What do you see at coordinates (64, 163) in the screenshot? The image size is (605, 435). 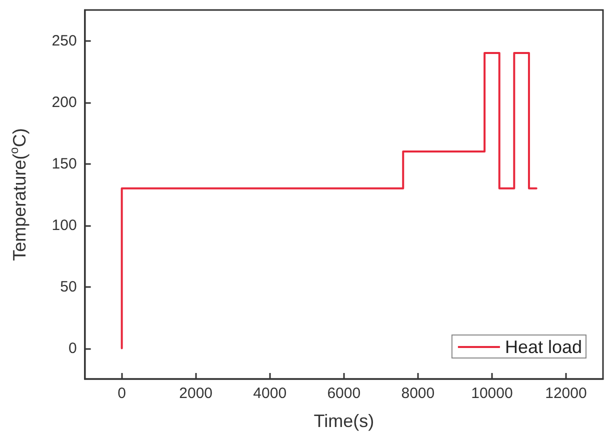 I see `y-tick-label: 150` at bounding box center [64, 163].